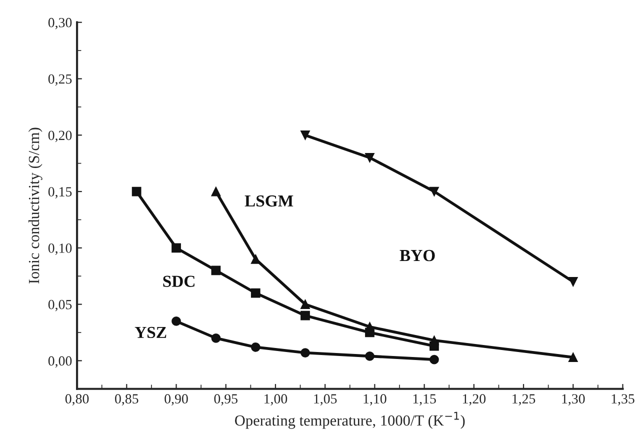  I want to click on y-tick-label: 0,00, so click(60, 362).